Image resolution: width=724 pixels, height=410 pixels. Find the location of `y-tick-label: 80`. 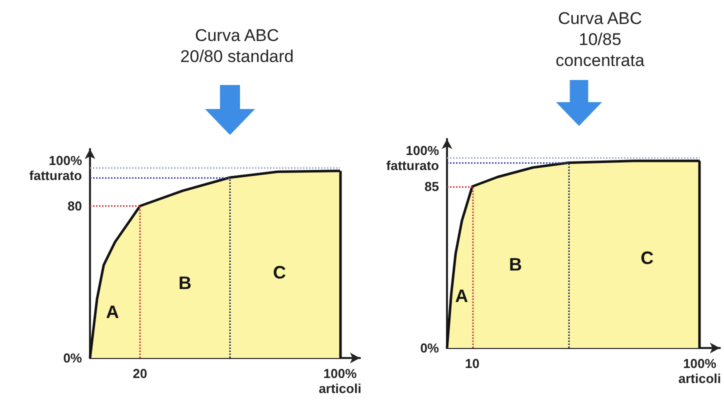

y-tick-label: 80 is located at coordinates (75, 206).